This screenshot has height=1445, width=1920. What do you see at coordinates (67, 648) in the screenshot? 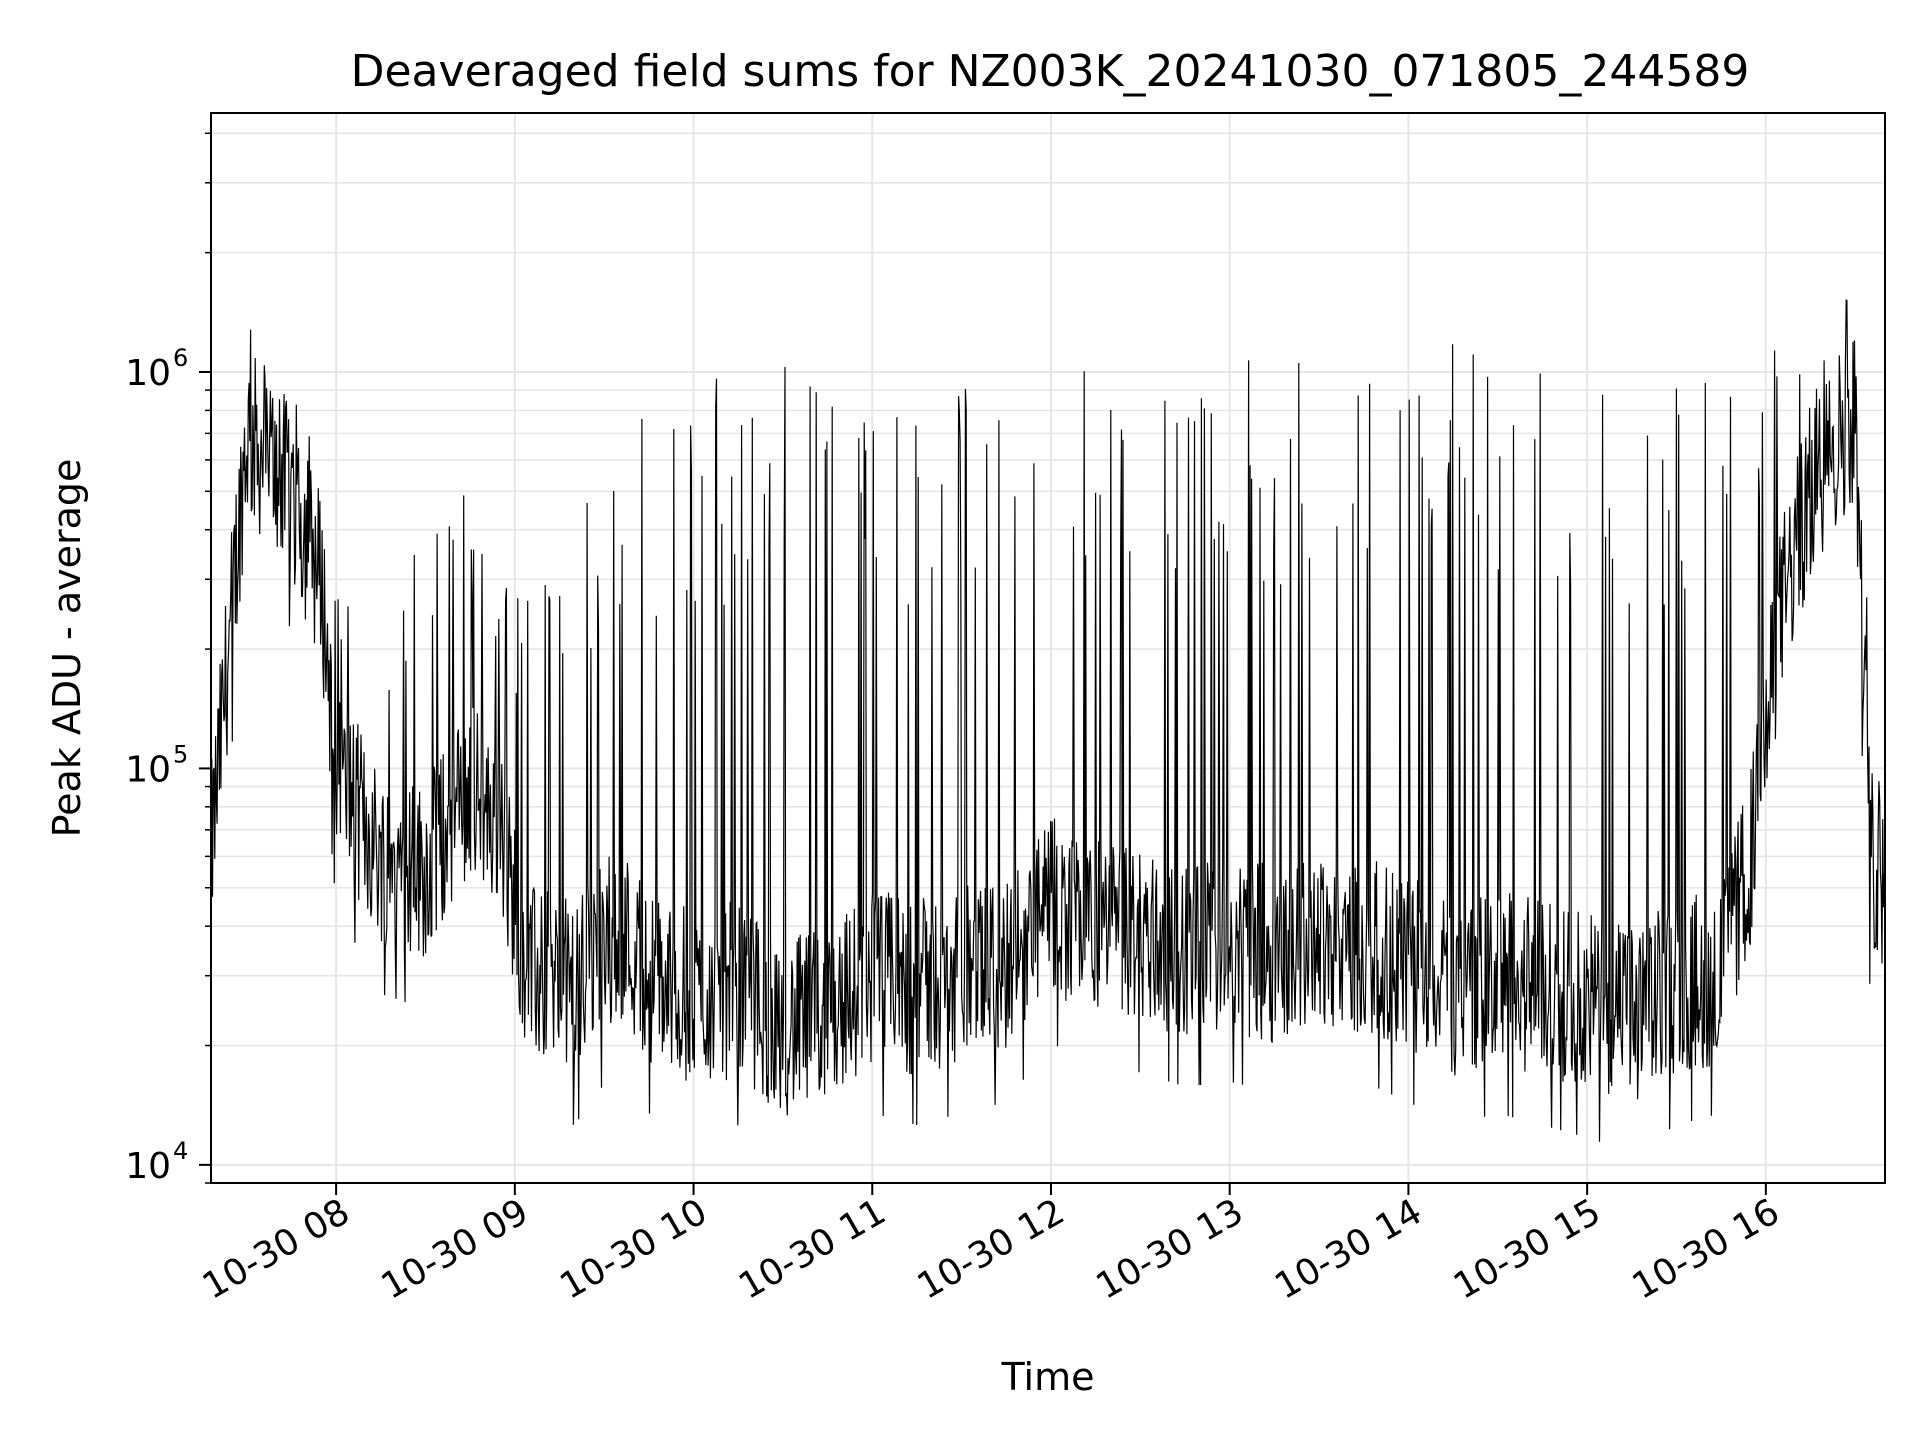
I see `y-axis-label: Peak ADU - average` at bounding box center [67, 648].